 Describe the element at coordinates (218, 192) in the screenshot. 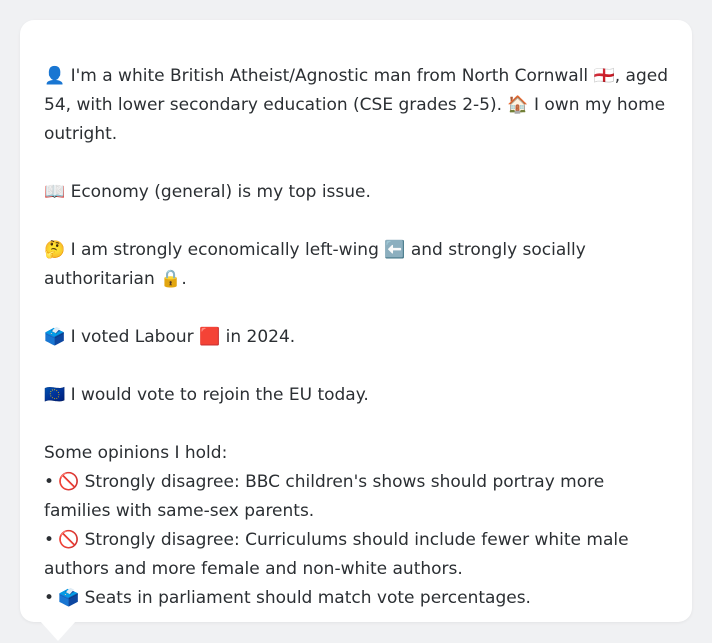

I see `issue-text: Economy (general) is my top issue.` at that location.